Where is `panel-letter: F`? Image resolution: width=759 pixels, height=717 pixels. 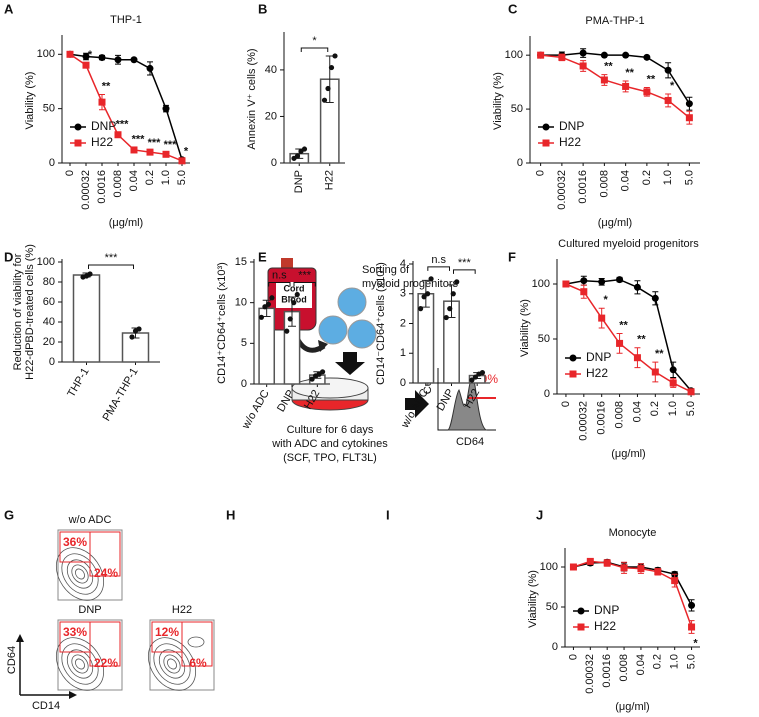
panel-letter: F is located at coordinates (512, 256).